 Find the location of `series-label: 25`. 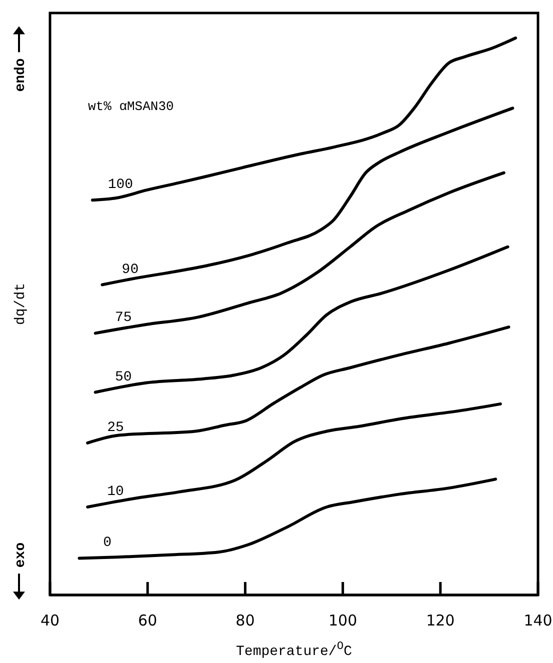

series-label: 25 is located at coordinates (115, 428).